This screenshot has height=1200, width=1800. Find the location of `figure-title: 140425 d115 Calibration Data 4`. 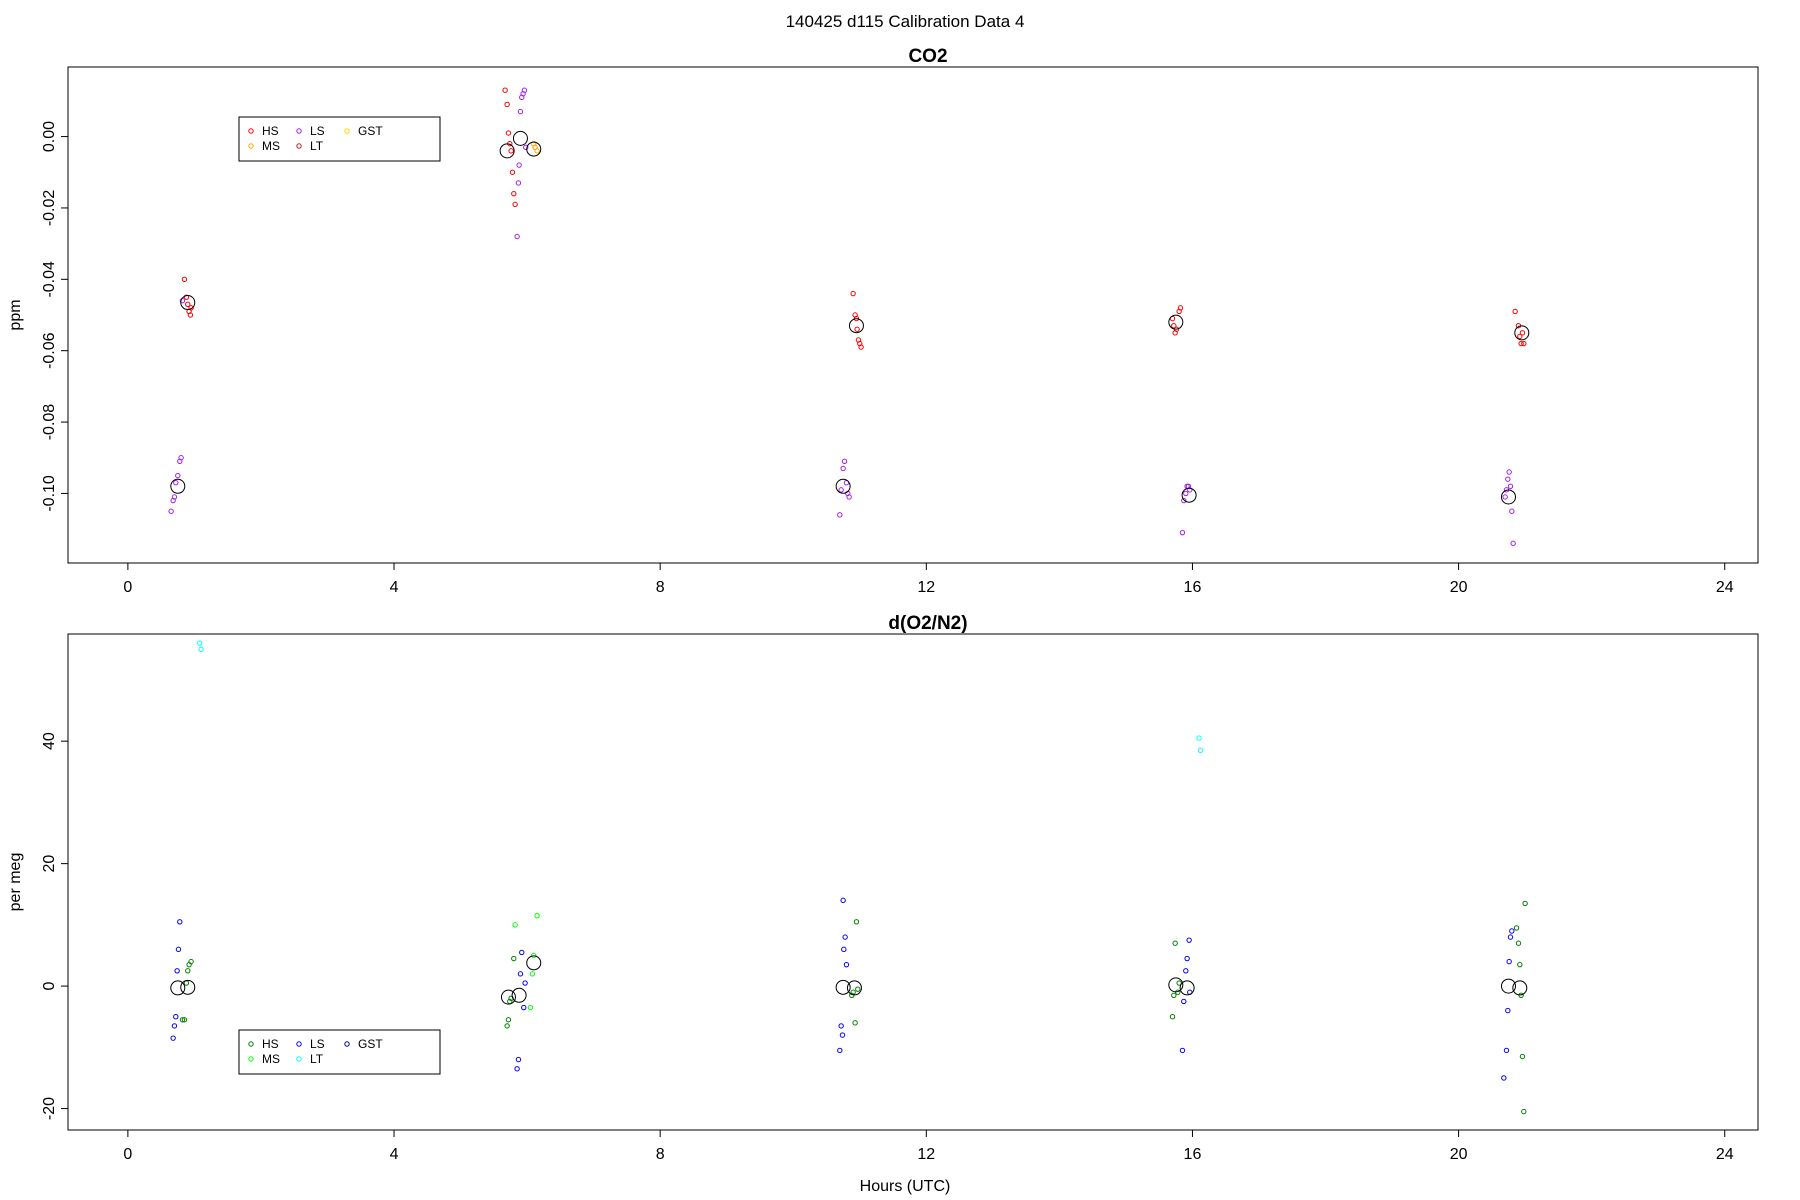

figure-title: 140425 d115 Calibration Data 4 is located at coordinates (905, 21).